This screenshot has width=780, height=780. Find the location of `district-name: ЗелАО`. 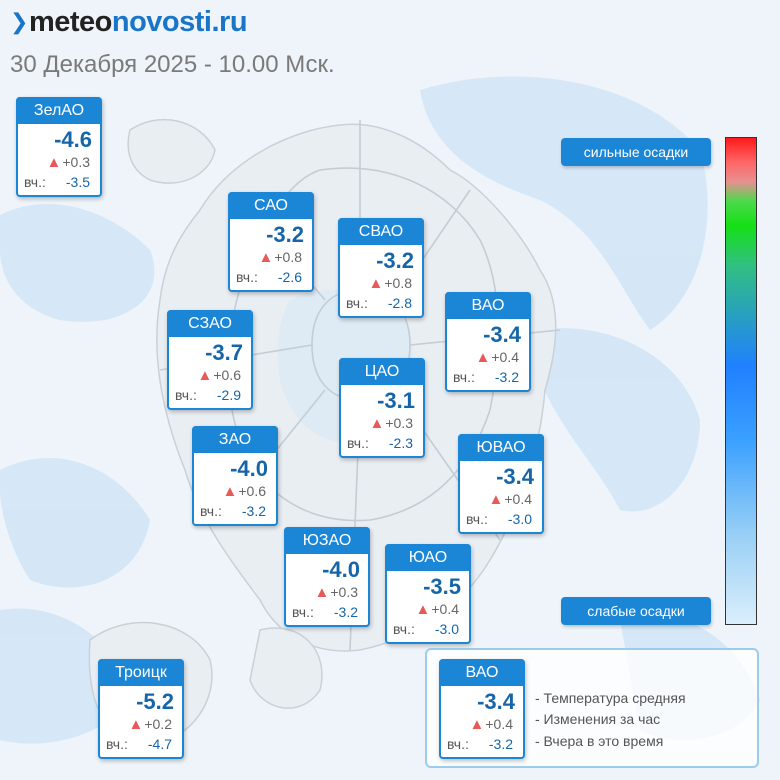

district-name: ЗелАО is located at coordinates (59, 110).